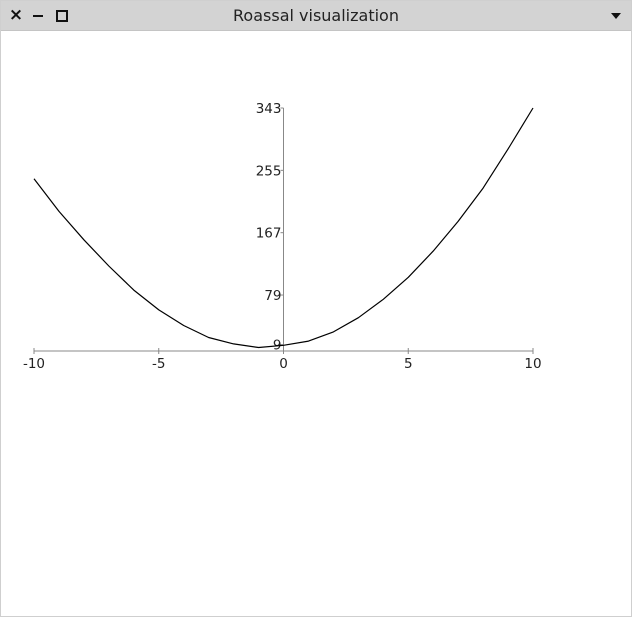 The height and width of the screenshot is (620, 632). Describe the element at coordinates (272, 296) in the screenshot. I see `y-tick-label: 79` at that location.